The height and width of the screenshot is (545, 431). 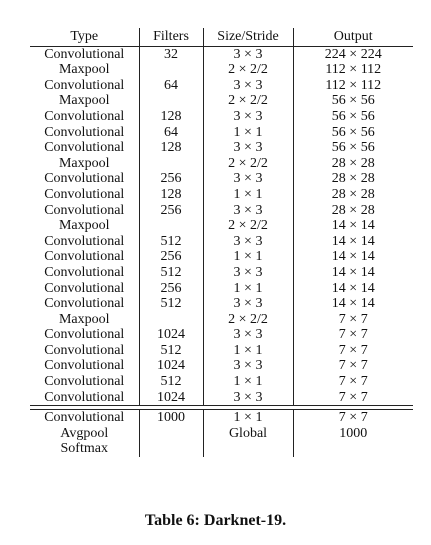 I want to click on table-row: Avgpool Global 1000, so click(x=221, y=433).